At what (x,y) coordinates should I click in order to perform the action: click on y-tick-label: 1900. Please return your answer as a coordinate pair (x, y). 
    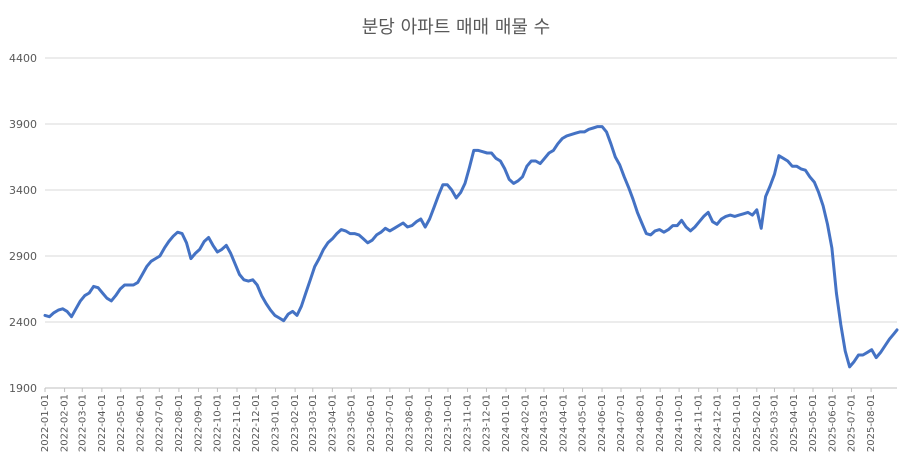
    Looking at the image, I should click on (23, 388).